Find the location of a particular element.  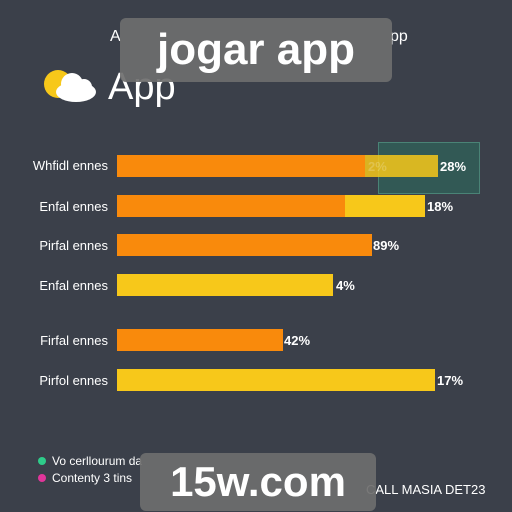

footer-text: CALL MASIA DET23 is located at coordinates (426, 489).